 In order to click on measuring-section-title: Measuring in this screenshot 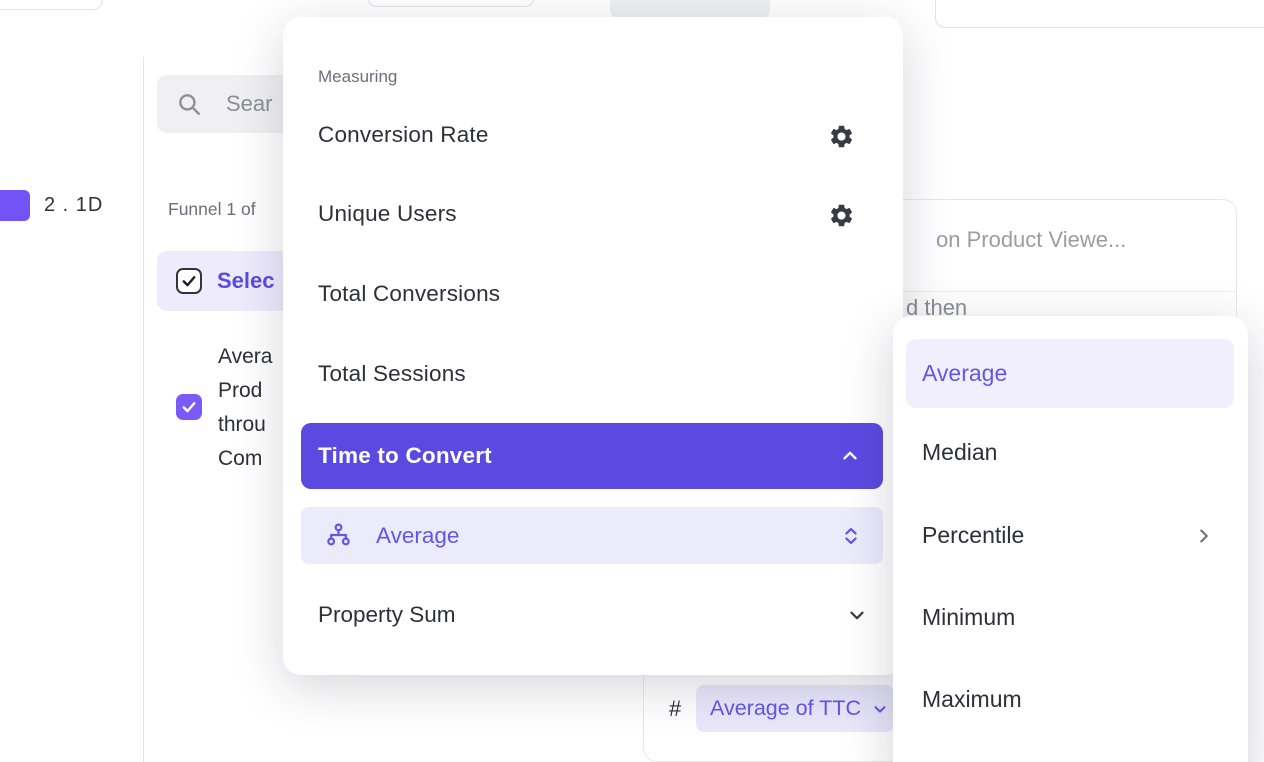, I will do `click(358, 76)`.